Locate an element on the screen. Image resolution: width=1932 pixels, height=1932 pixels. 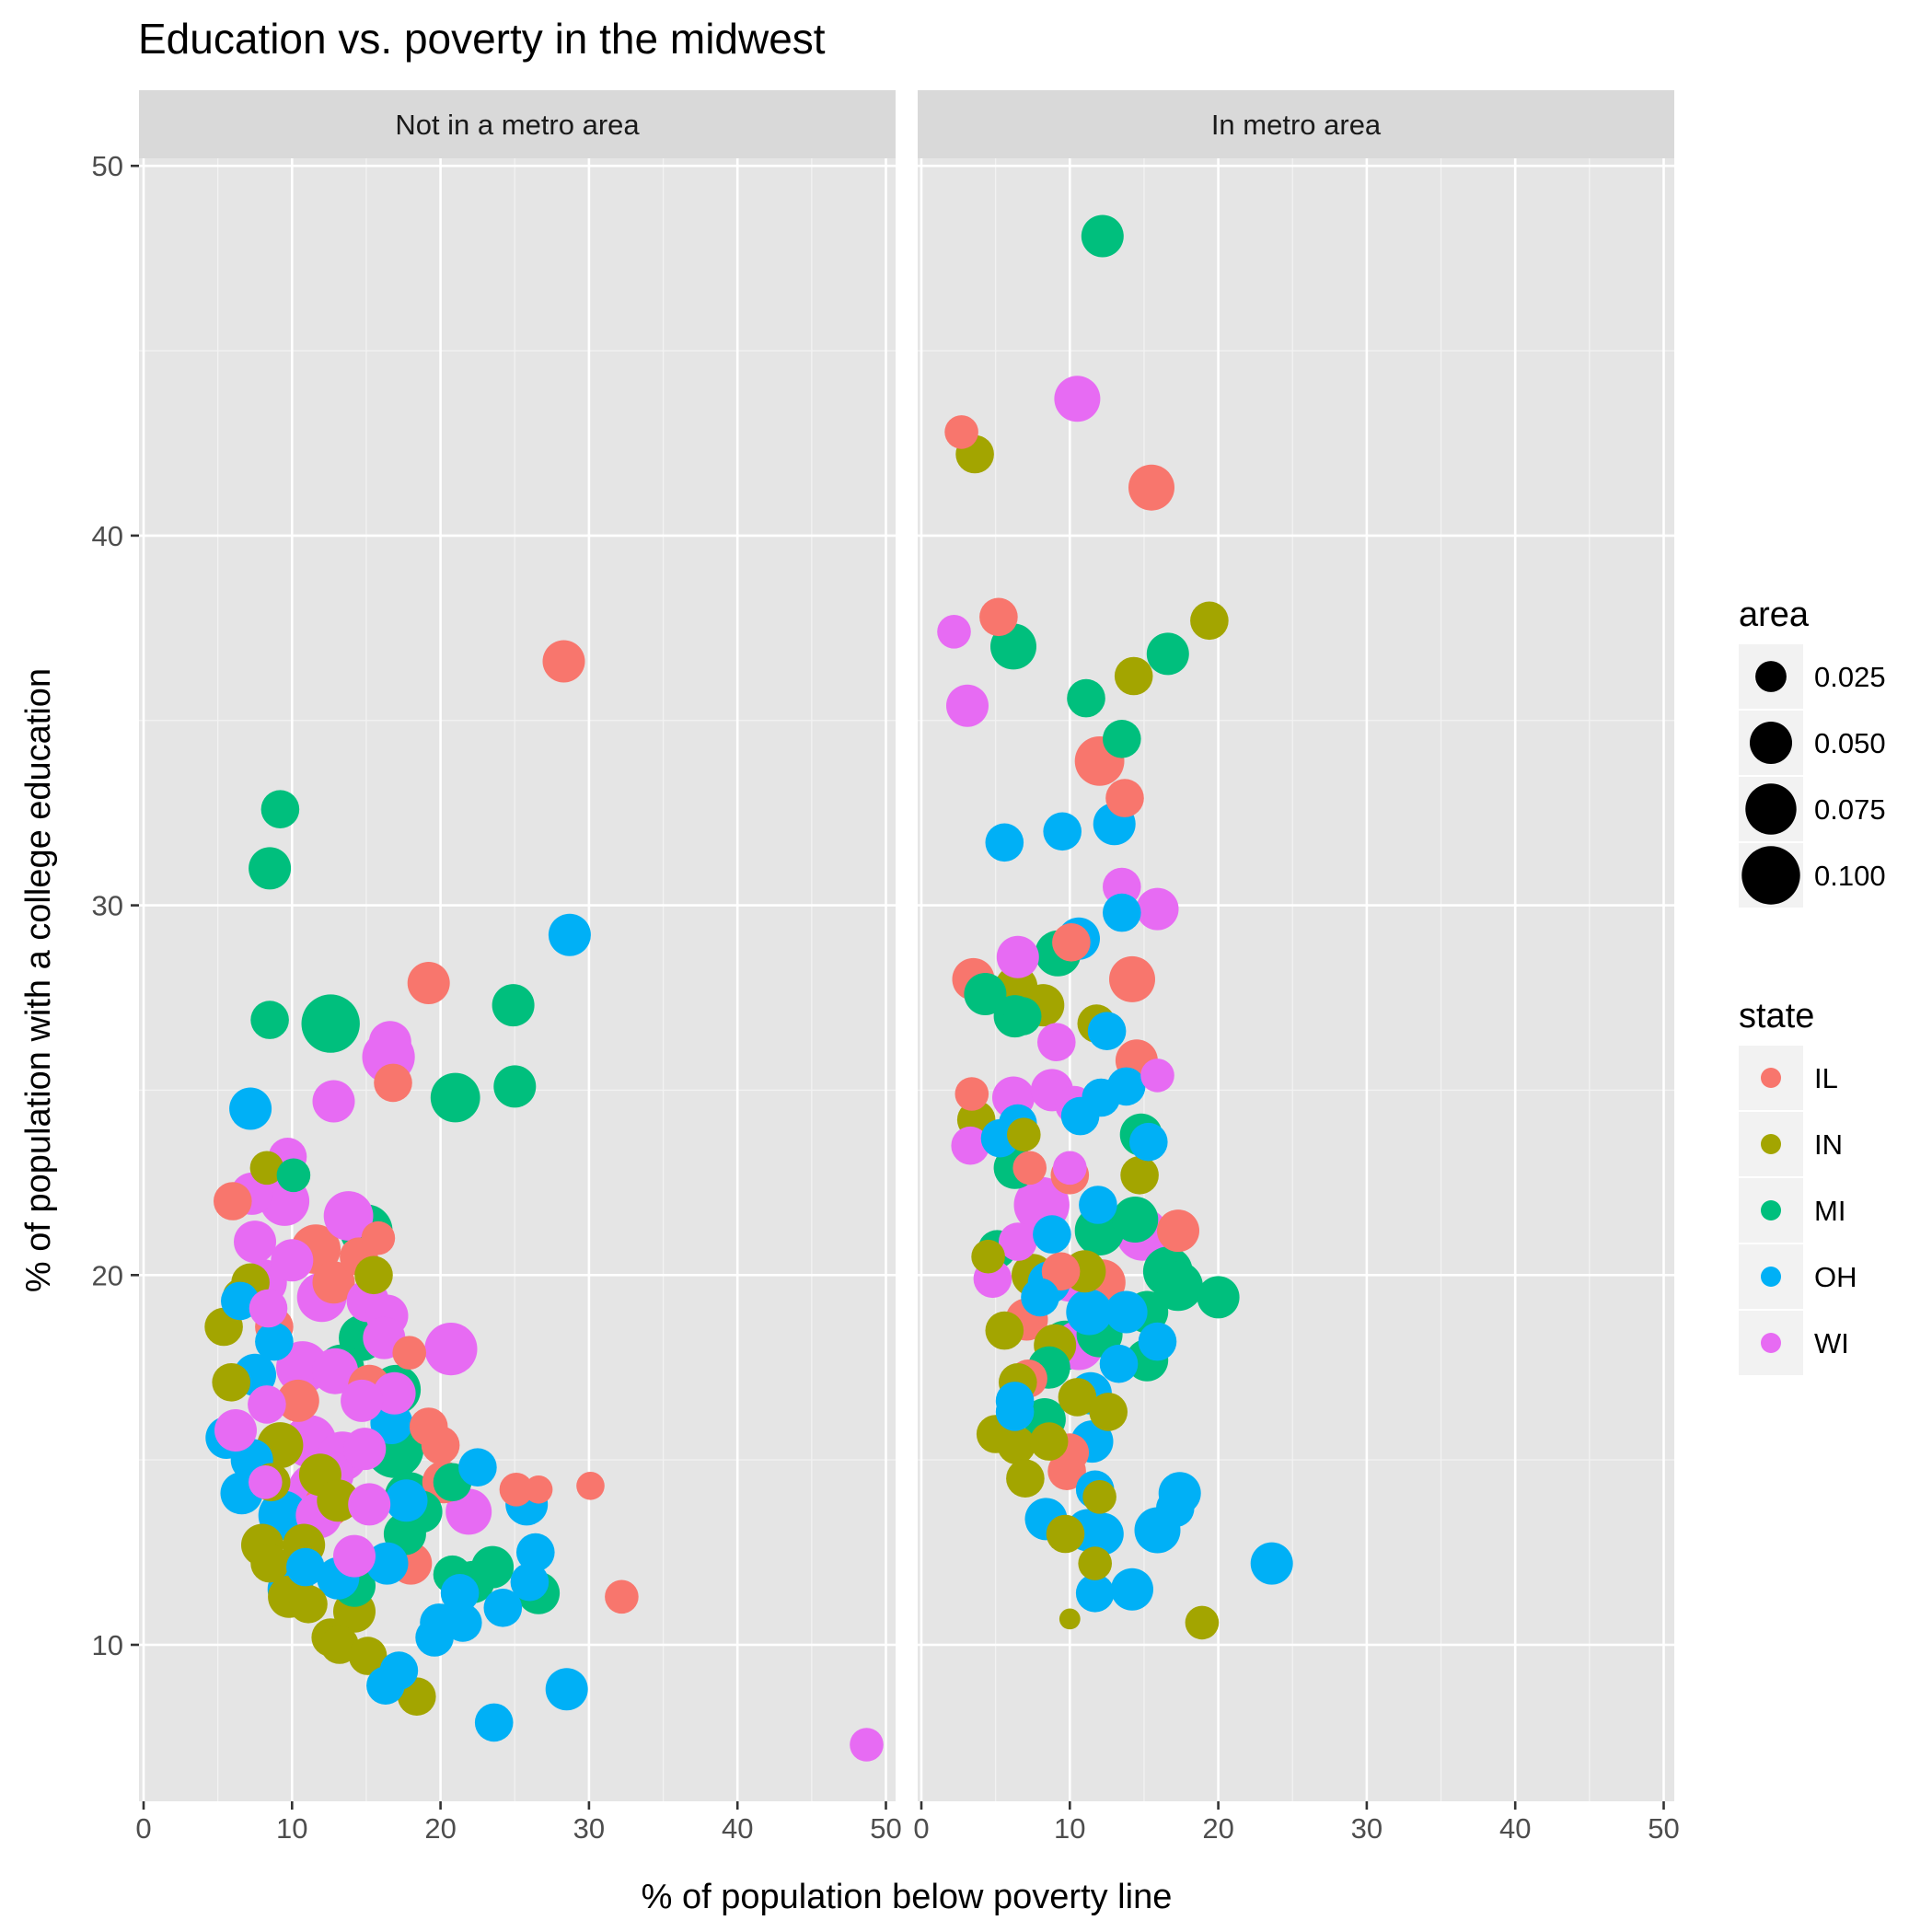
y-axis: 10 20 30 40 50 is located at coordinates (116, 906).